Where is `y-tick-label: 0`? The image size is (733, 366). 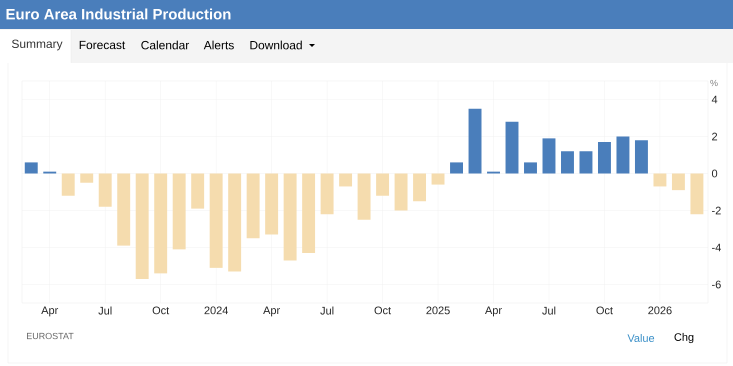
y-tick-label: 0 is located at coordinates (715, 174).